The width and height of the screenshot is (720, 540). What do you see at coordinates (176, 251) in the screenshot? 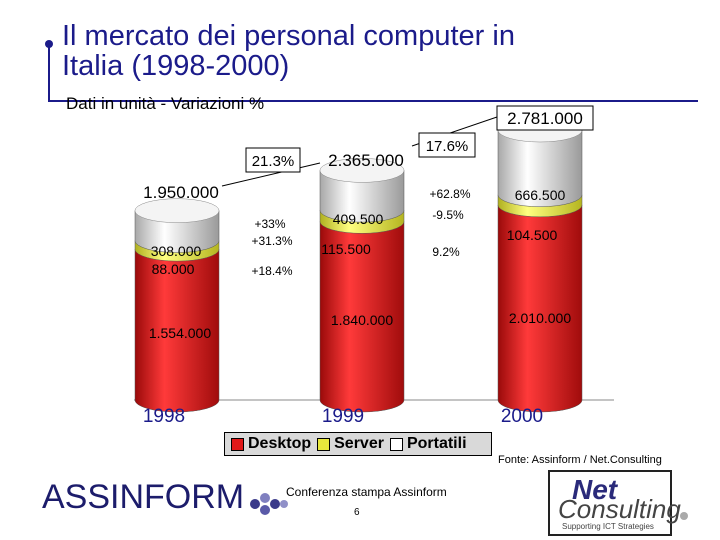
I see `portatili-label-1998: 308.000` at bounding box center [176, 251].